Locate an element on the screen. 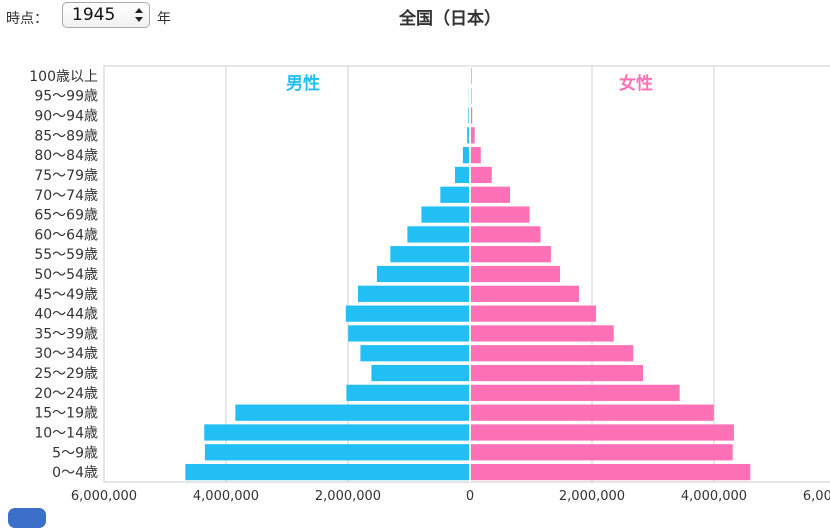 This screenshot has width=830, height=528. category-label: 60〜64歳 is located at coordinates (66, 235).